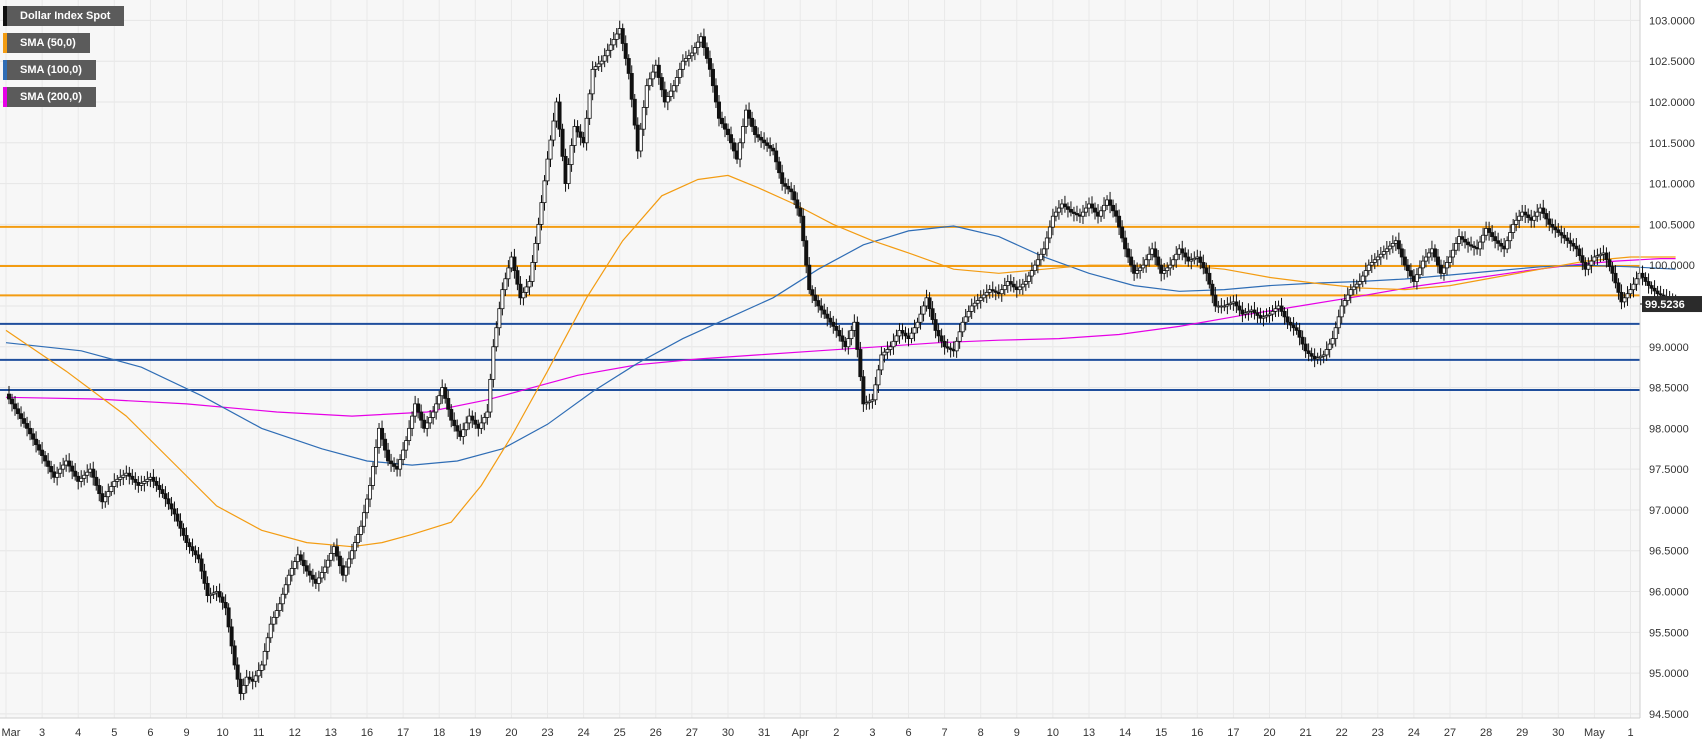  What do you see at coordinates (1672, 62) in the screenshot?
I see `price-tick-label: 102.5000` at bounding box center [1672, 62].